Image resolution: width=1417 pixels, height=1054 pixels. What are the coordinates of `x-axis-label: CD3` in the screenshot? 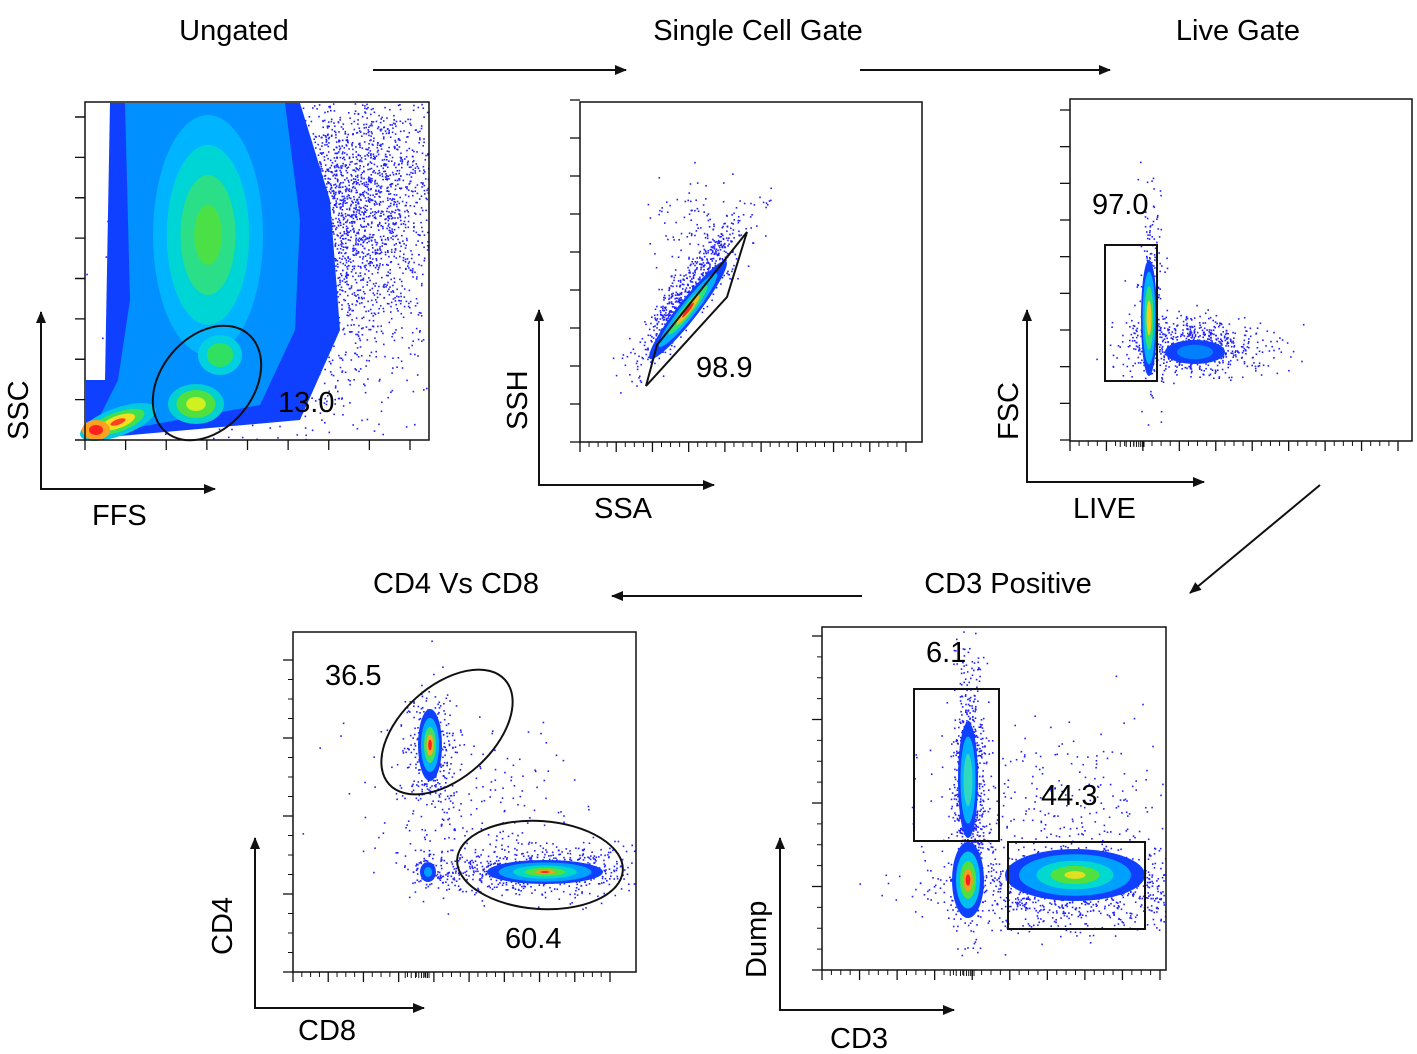 It's located at (859, 1038).